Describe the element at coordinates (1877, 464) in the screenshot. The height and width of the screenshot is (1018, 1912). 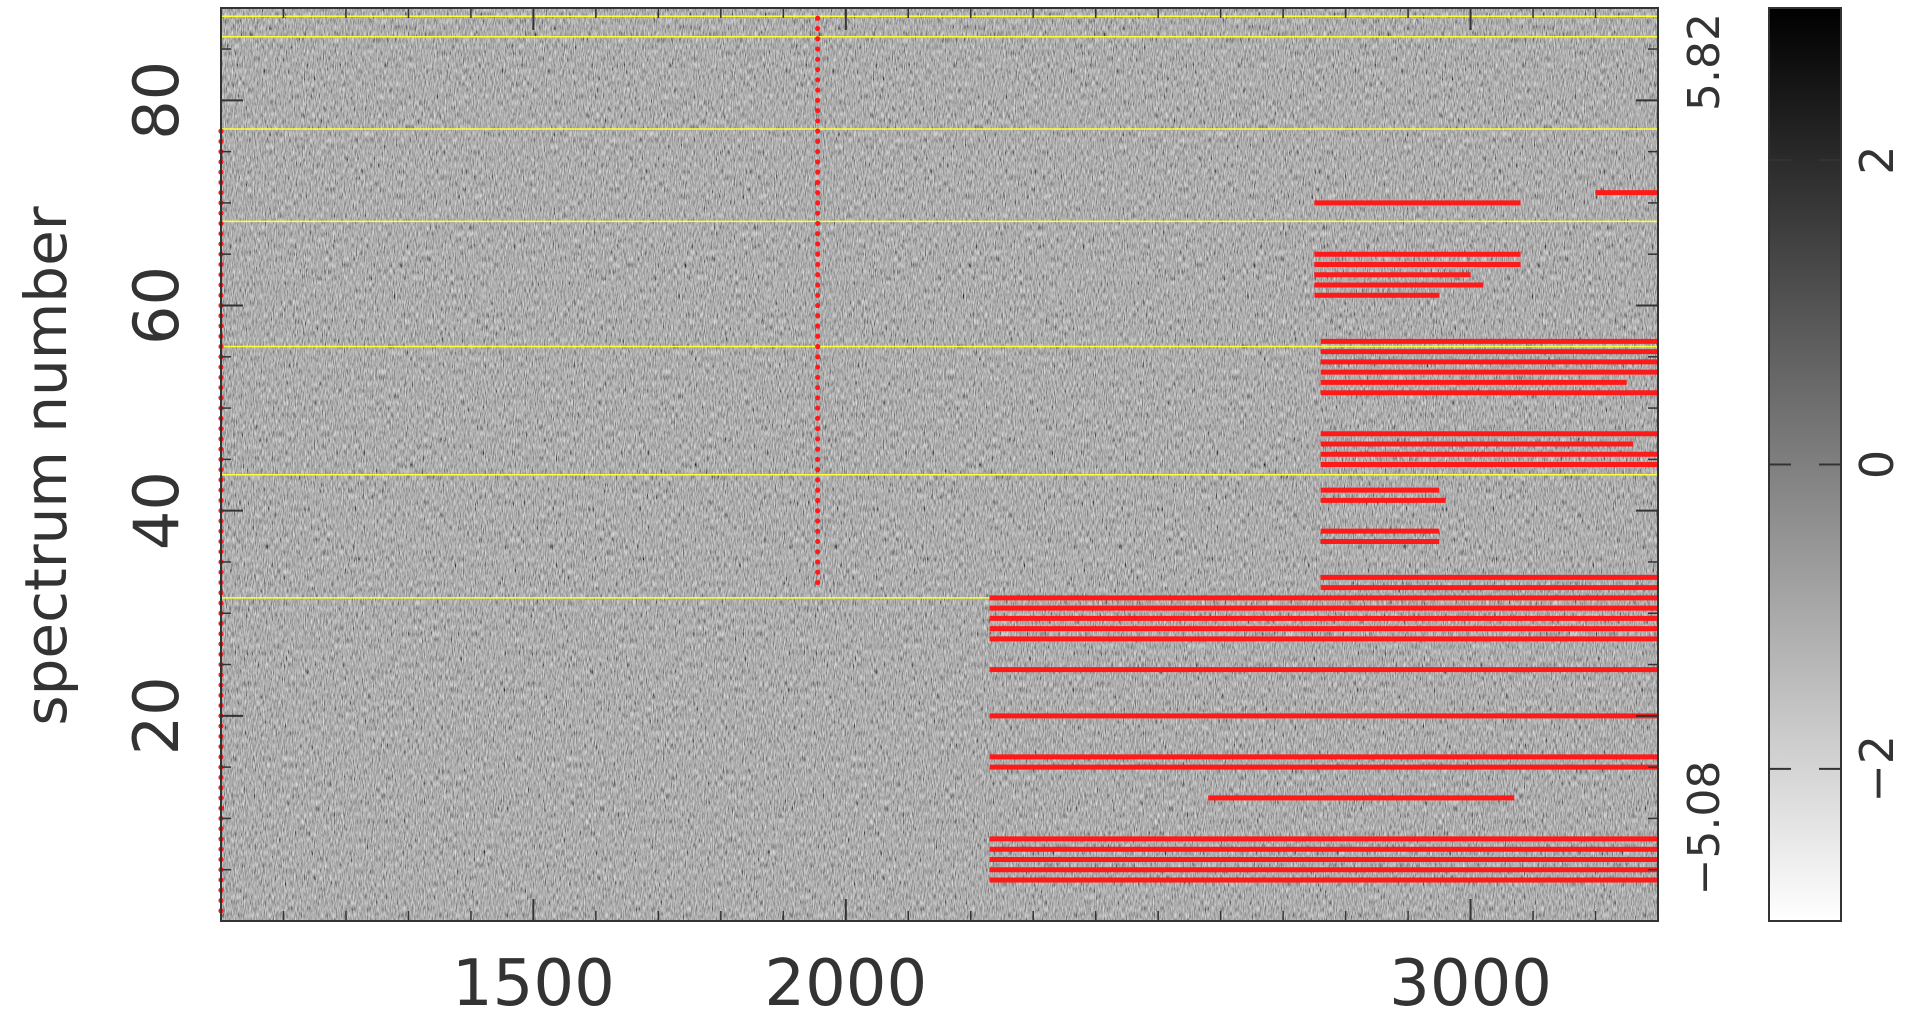
I see `colorbar-tick-label: 0` at that location.